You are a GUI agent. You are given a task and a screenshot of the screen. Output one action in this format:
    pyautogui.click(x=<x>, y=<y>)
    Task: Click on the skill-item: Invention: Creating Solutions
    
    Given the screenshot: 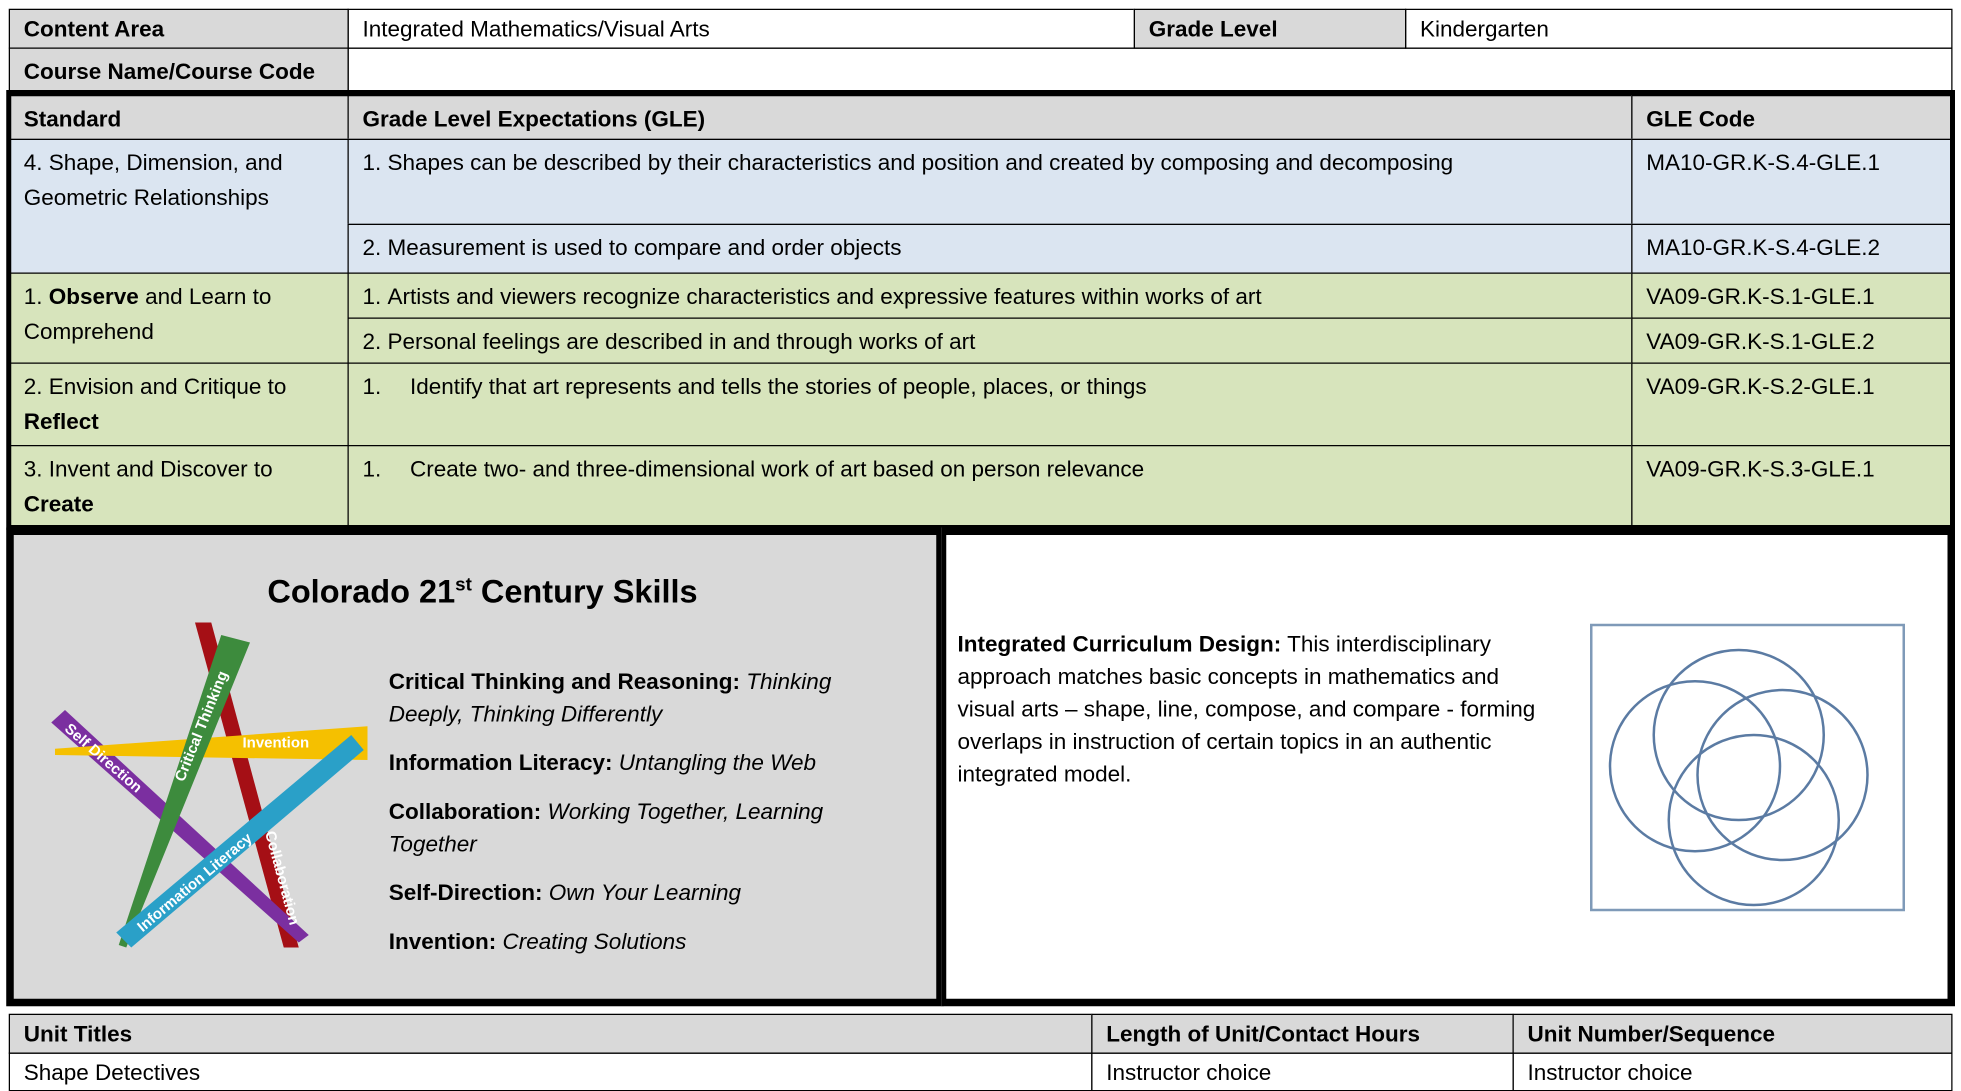 What is the action you would take?
    pyautogui.click(x=636, y=941)
    